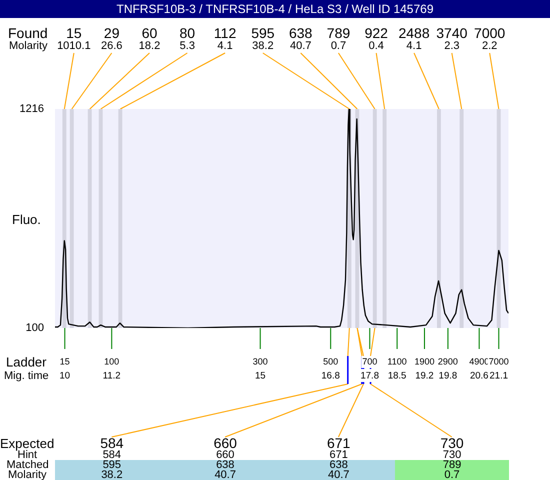 Image resolution: width=550 pixels, height=480 pixels. I want to click on text: 789, so click(452, 465).